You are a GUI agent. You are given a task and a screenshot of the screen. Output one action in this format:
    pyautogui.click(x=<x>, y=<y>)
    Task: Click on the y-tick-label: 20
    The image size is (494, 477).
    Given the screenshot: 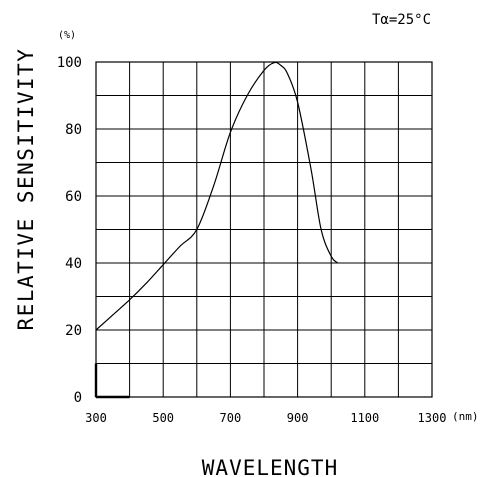 What is the action you would take?
    pyautogui.click(x=73, y=331)
    